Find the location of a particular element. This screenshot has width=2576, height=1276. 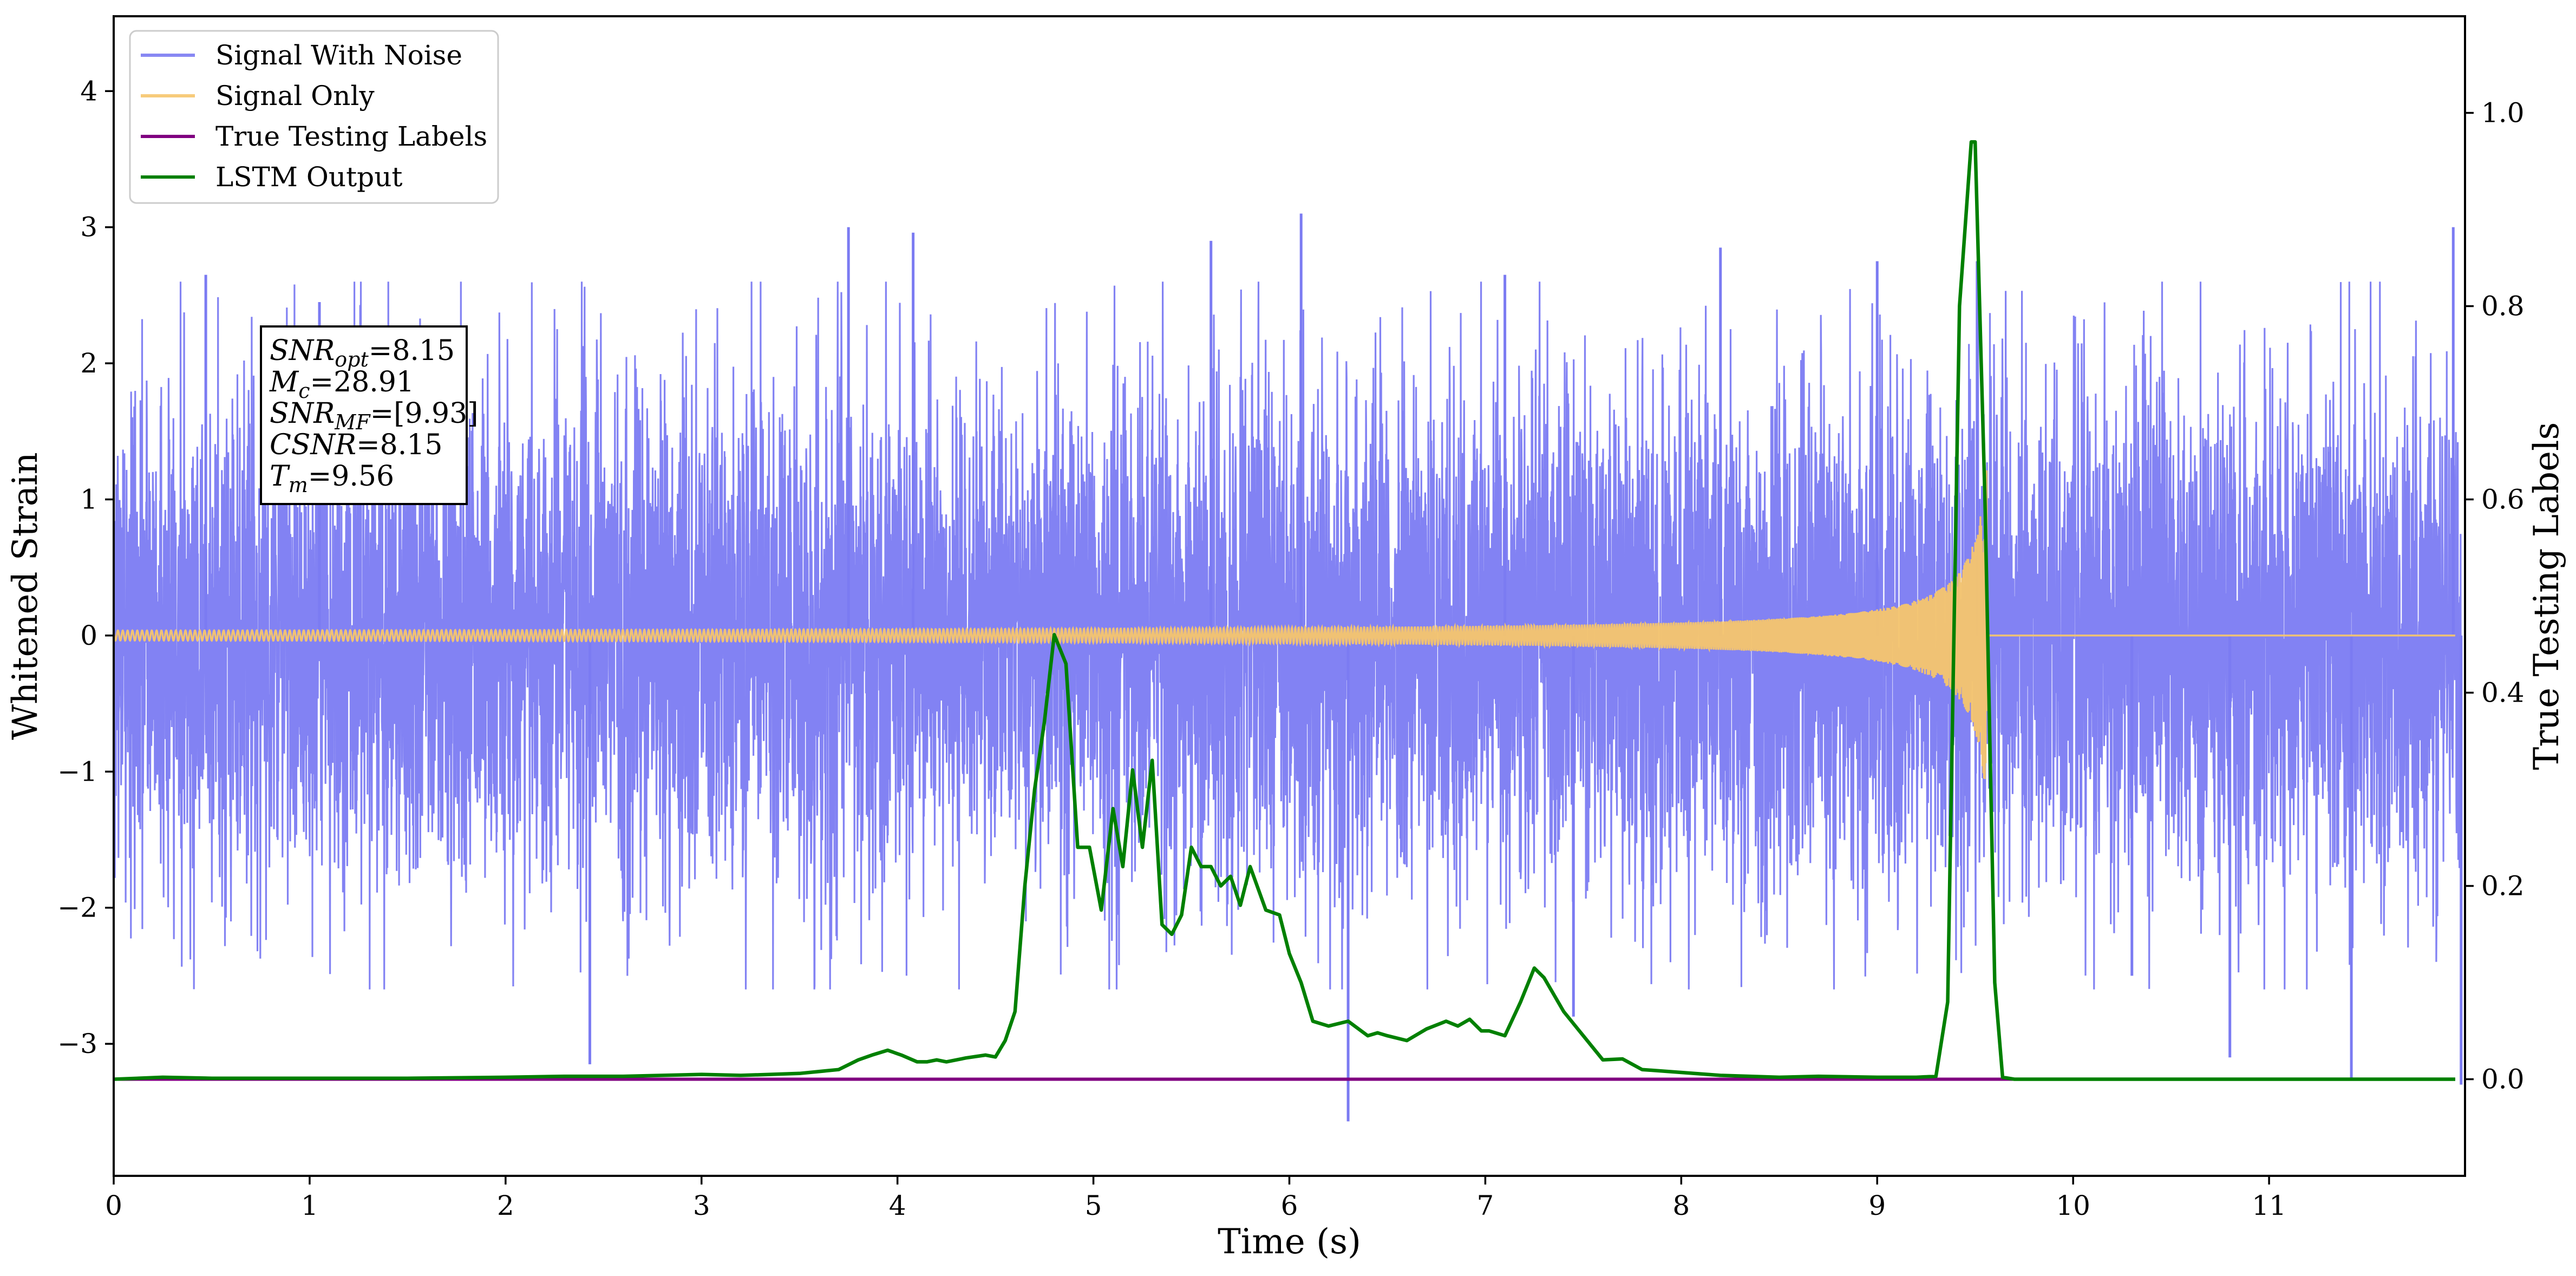

annotation-var-4: T is located at coordinates (280, 476).